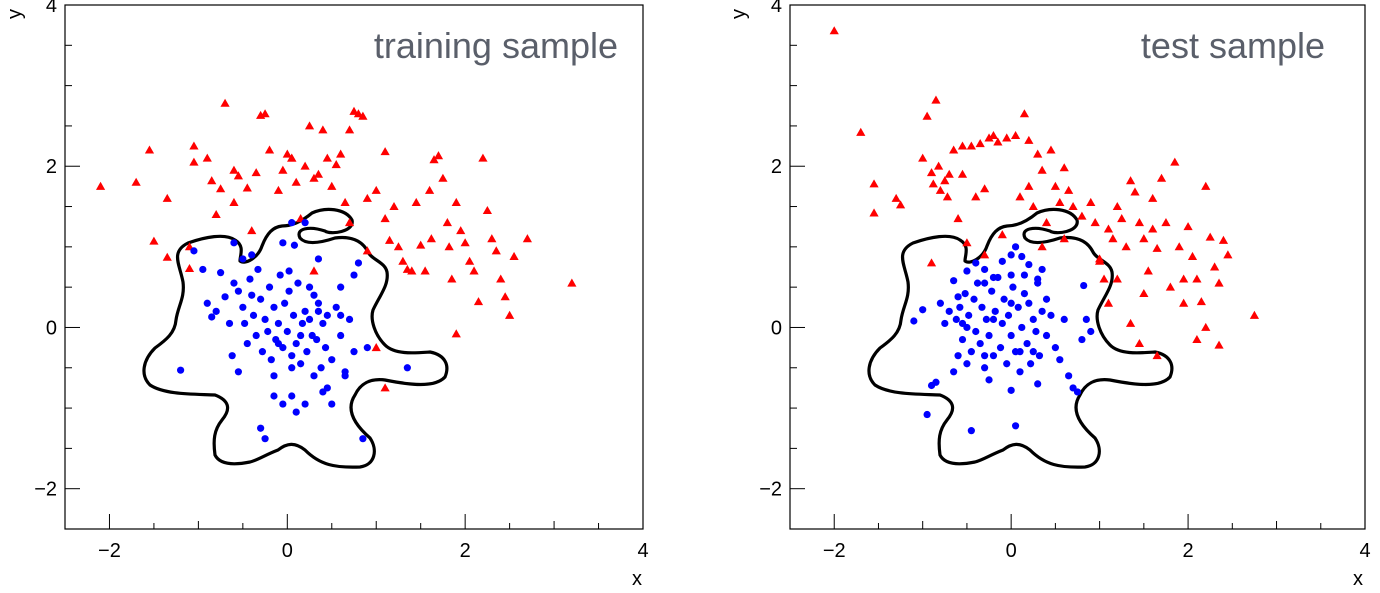  Describe the element at coordinates (295, 338) in the screenshot. I see `decision-boundary-training` at that location.